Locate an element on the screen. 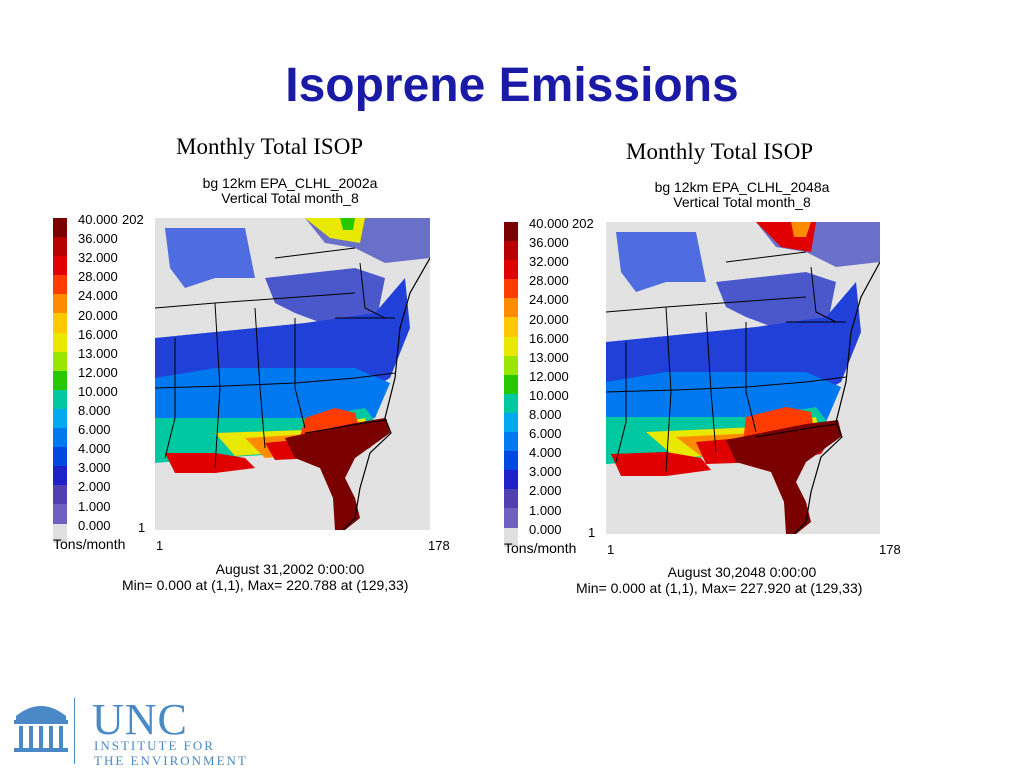 This screenshot has width=1024, height=769. logo-line-2: THE ENVIRONMENT is located at coordinates (171, 760).